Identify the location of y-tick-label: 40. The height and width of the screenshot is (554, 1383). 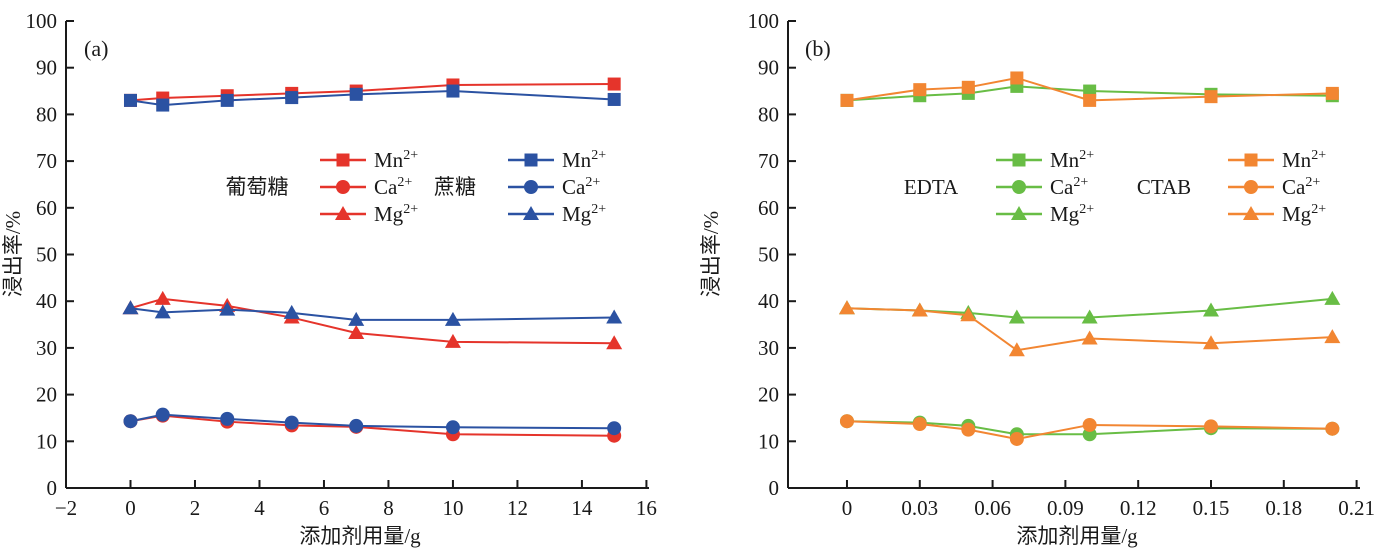
(768, 301).